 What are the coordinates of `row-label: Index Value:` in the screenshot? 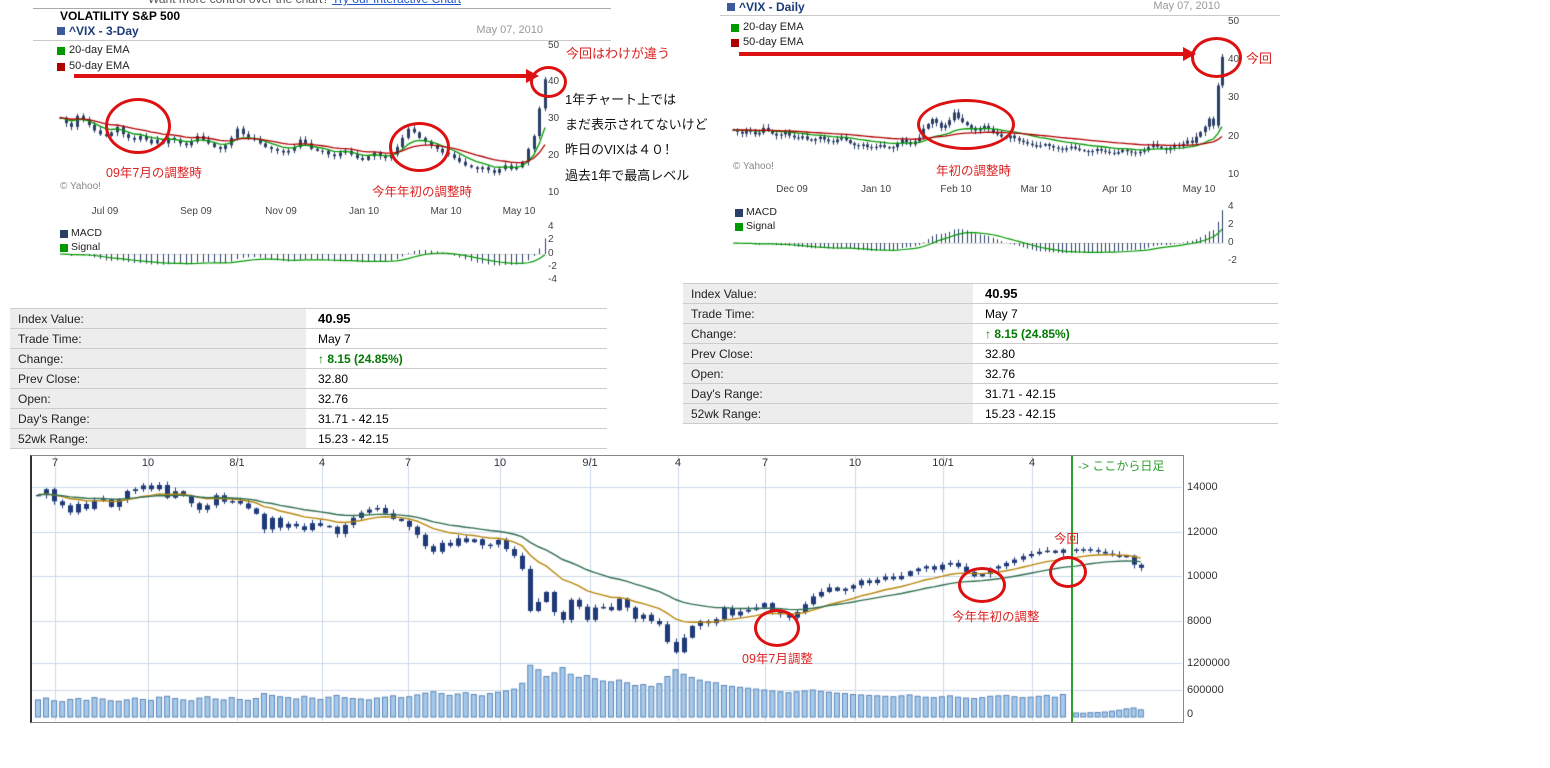 It's located at (828, 293).